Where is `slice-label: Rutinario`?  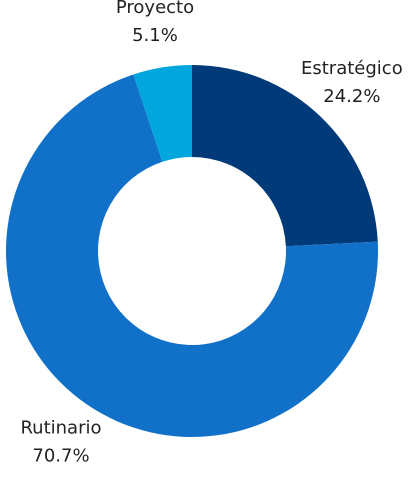 slice-label: Rutinario is located at coordinates (60, 427).